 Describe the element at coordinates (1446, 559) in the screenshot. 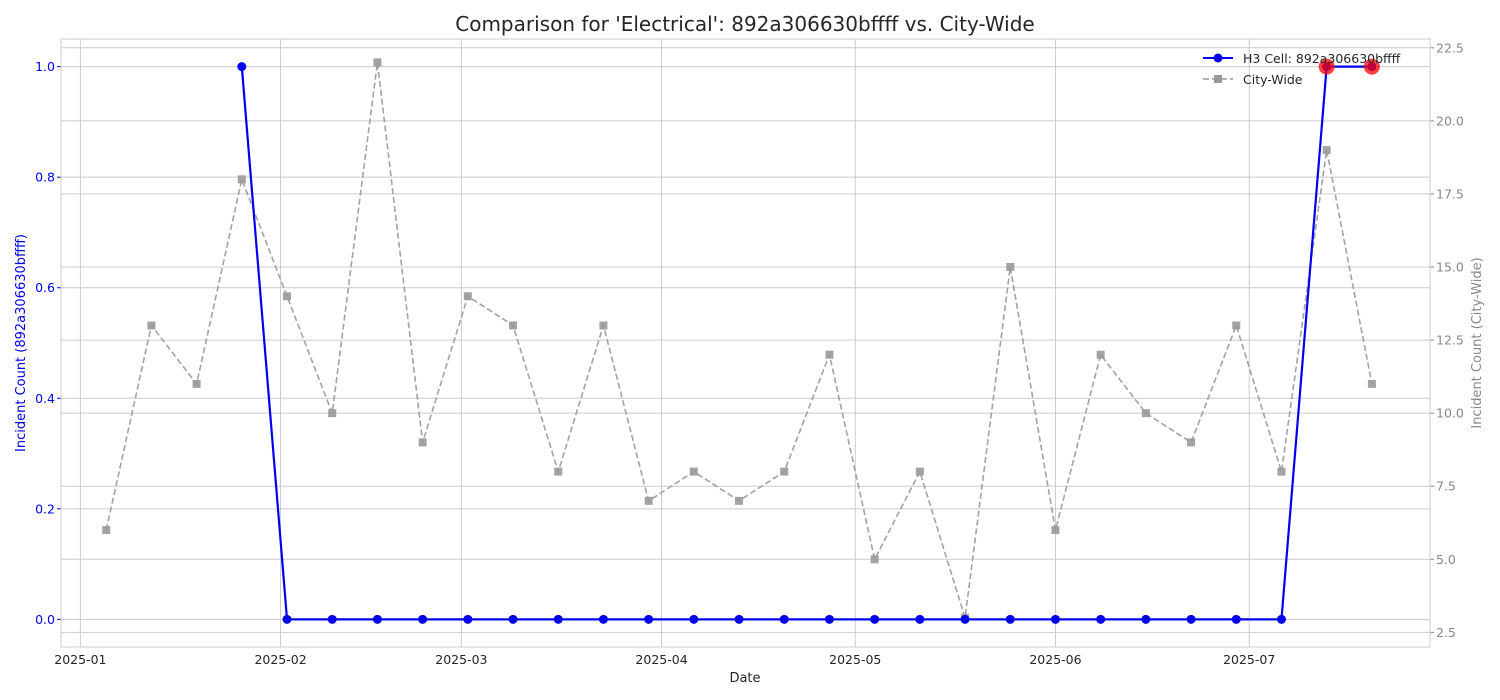

I see `right-y-tick-label: 5.0` at that location.